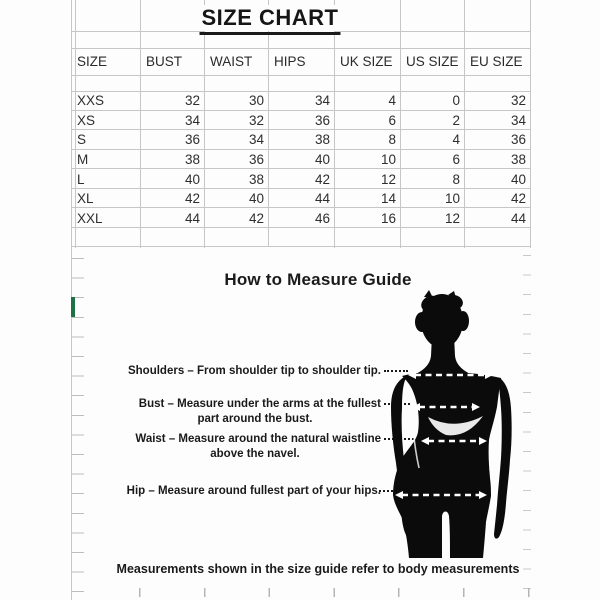 This screenshot has height=600, width=600. Describe the element at coordinates (503, 458) in the screenshot. I see `silhouette-right-arm` at that location.